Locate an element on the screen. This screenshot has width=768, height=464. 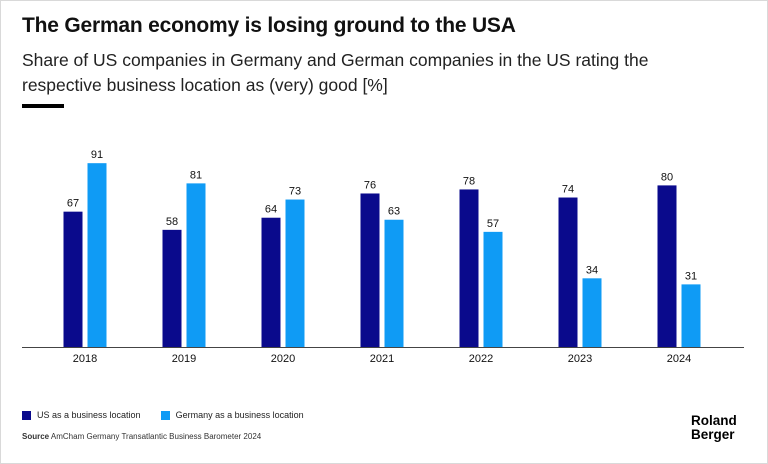
bar-us-2019 is located at coordinates (172, 288).